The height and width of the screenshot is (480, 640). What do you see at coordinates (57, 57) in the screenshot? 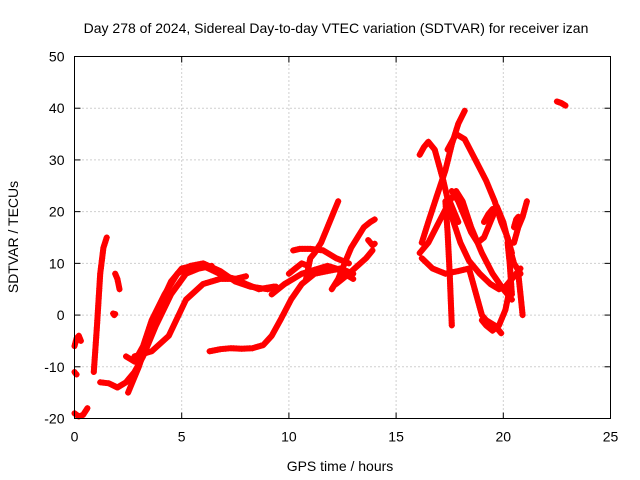
I see `y-tick-label: 50` at bounding box center [57, 57].